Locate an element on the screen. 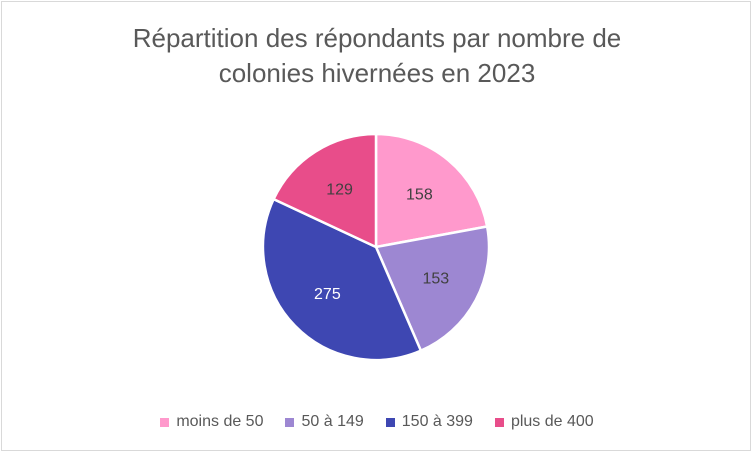 The width and height of the screenshot is (754, 454). legend-label-150-a-399: 150 à 399 is located at coordinates (437, 421).